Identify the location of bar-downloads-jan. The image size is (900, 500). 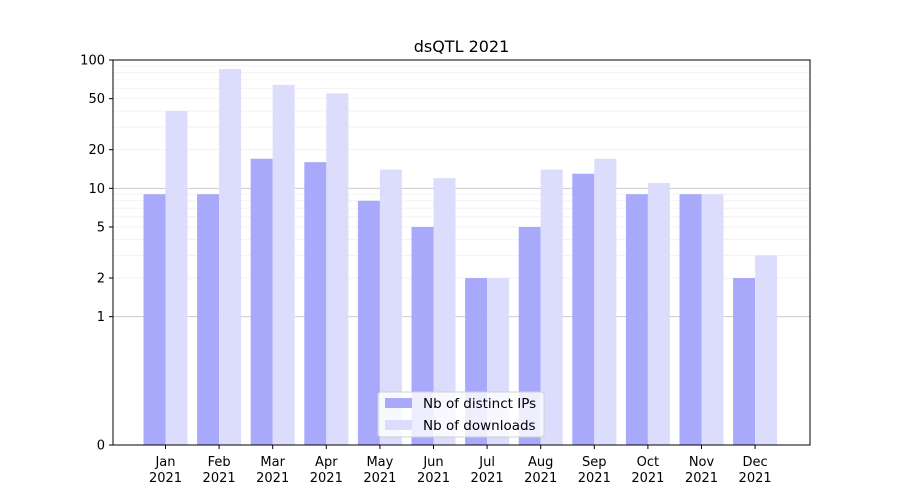
(176, 278).